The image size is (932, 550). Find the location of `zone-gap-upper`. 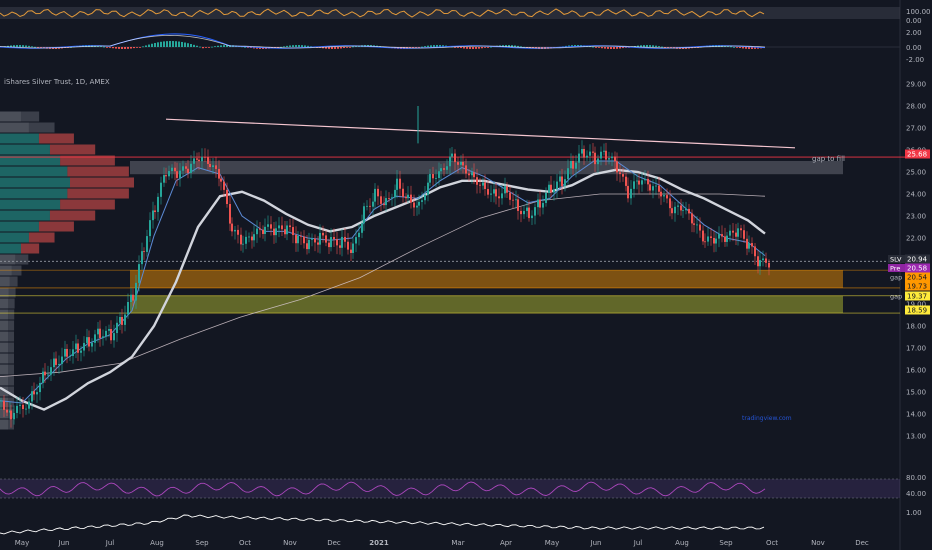

zone-gap-upper is located at coordinates (486, 279).